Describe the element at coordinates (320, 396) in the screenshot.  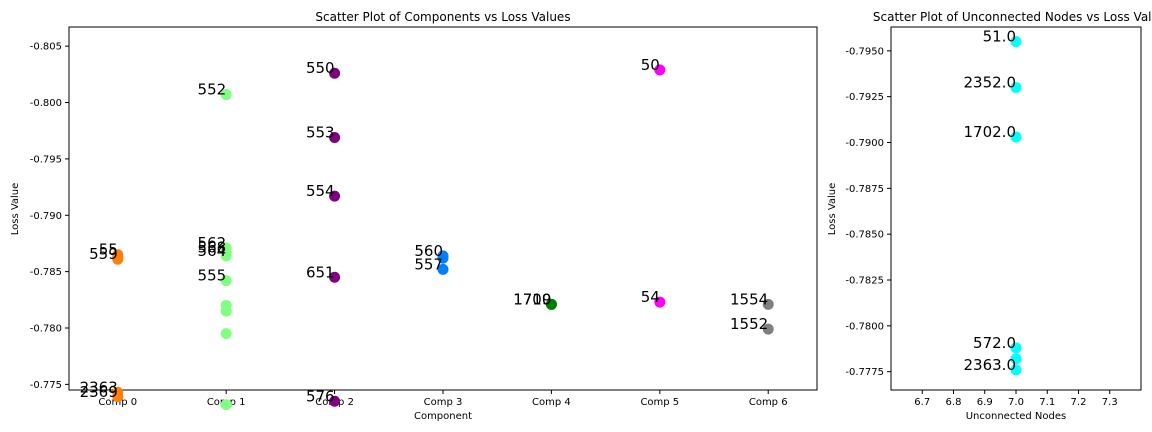
I see `left-point-label: 576` at that location.